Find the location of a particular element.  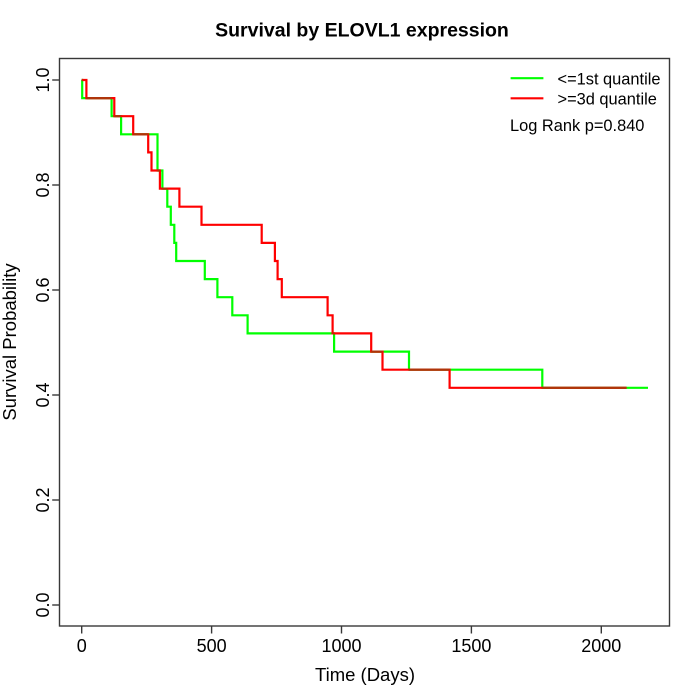

svg-text: Log Rank p=0.840 is located at coordinates (577, 126).